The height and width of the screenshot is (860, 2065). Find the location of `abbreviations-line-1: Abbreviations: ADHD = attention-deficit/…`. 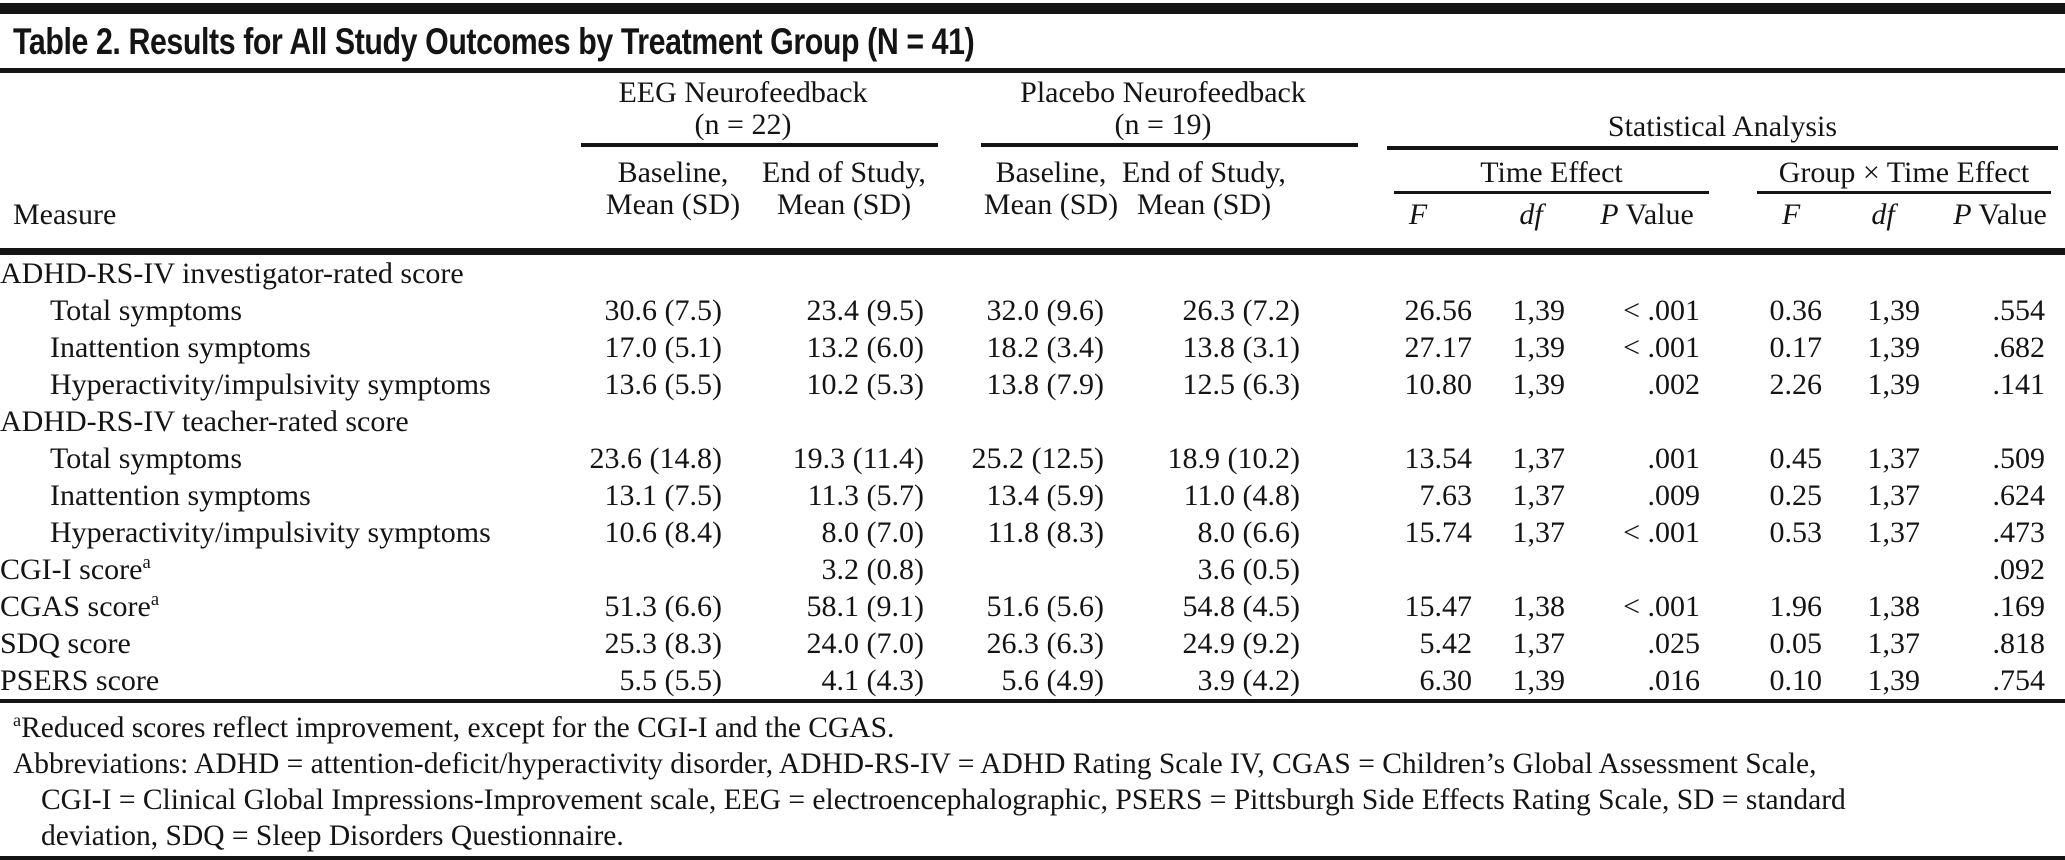

abbreviations-line-1: Abbreviations: ADHD = attention-deficit/… is located at coordinates (915, 764).